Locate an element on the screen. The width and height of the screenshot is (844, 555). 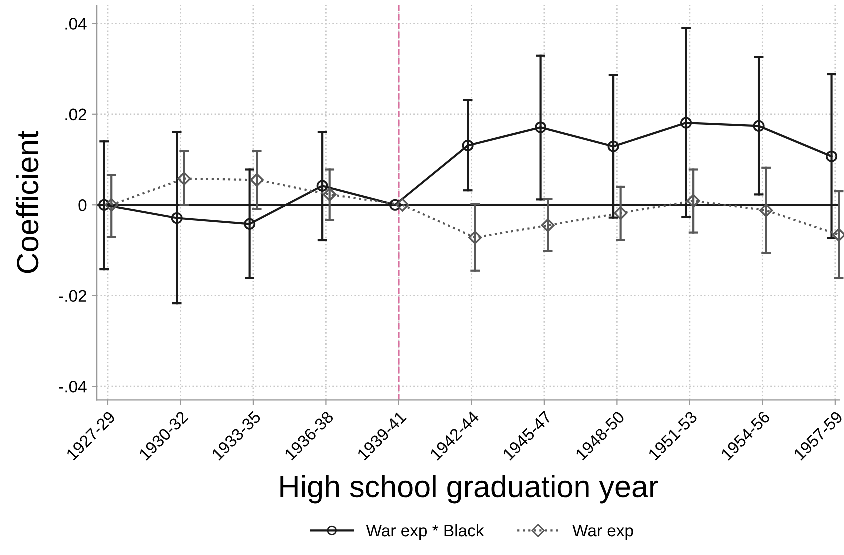
x-axis-title: High school graduation year is located at coordinates (469, 489).